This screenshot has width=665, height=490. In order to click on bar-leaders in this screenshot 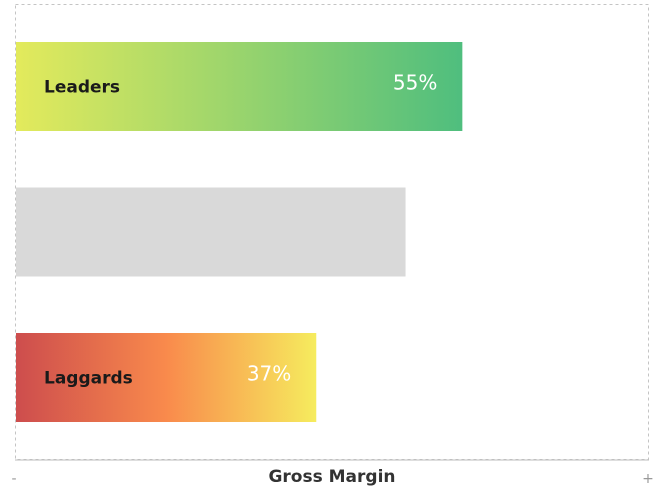, I will do `click(239, 86)`.